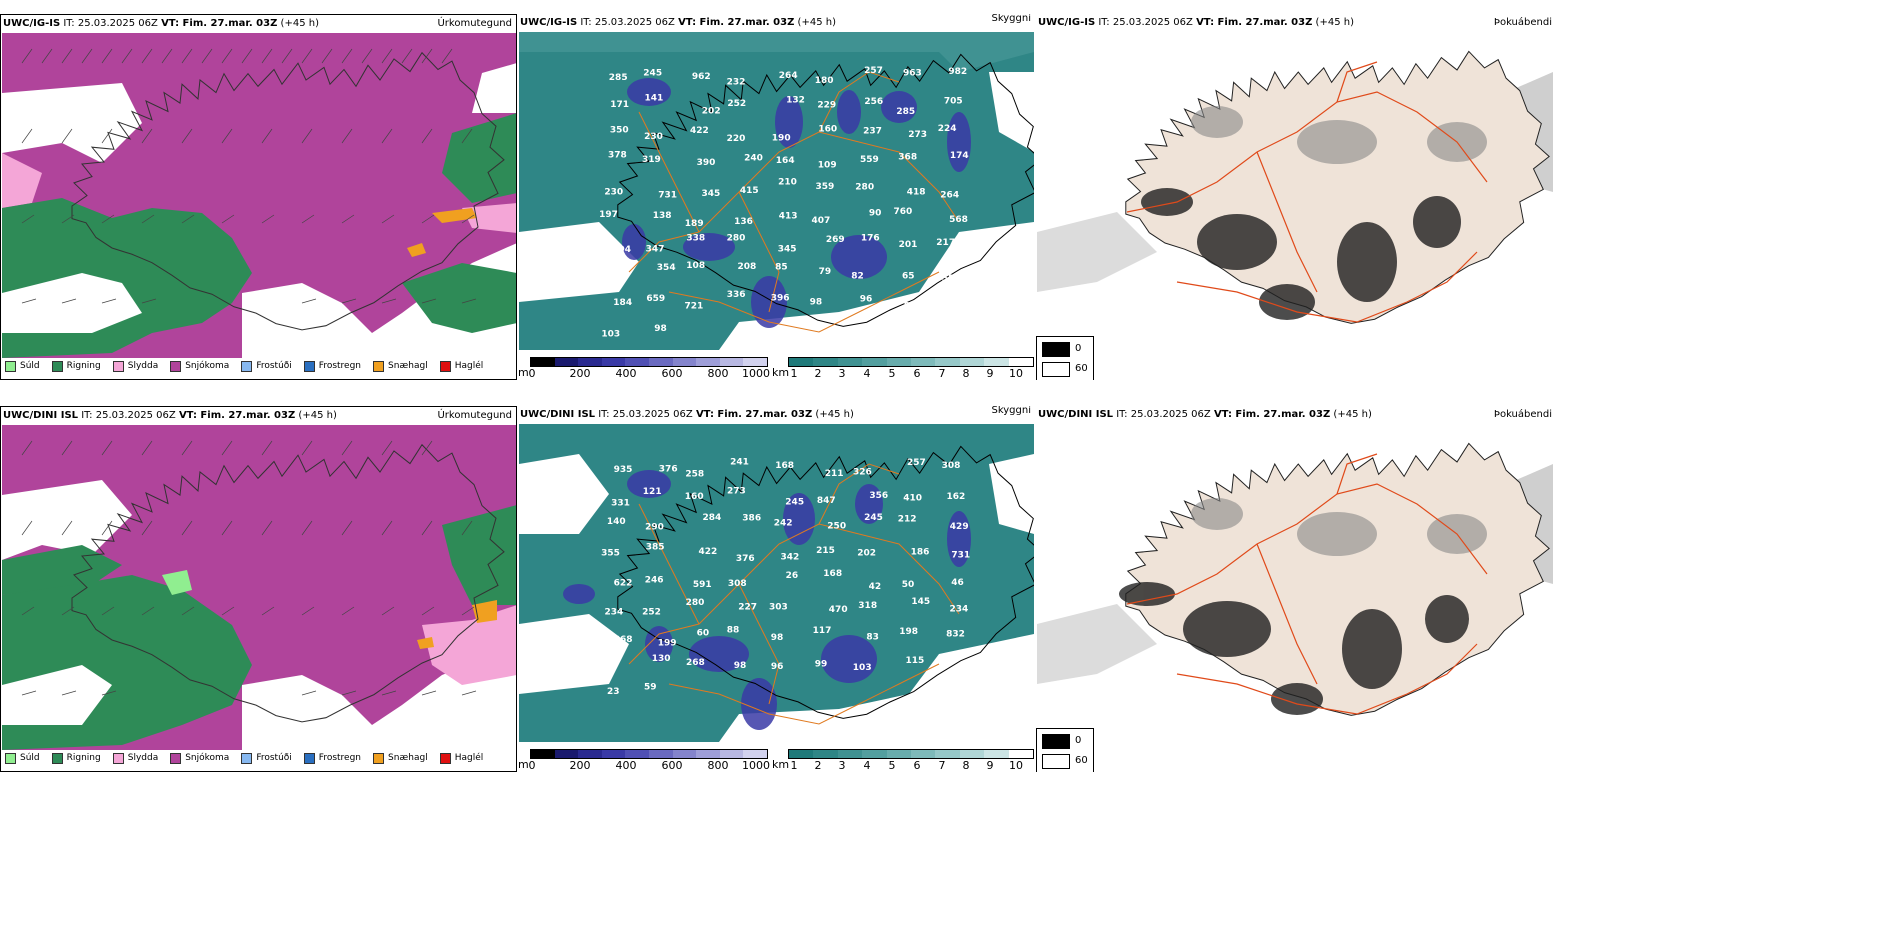 This screenshot has width=1900, height=950. Describe the element at coordinates (857, 277) in the screenshot. I see `cloud-base-label: 82` at that location.